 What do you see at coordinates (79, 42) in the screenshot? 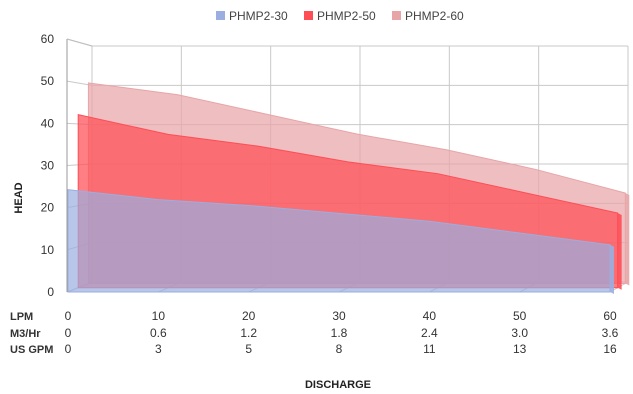
I see `grid-line-top-edge` at bounding box center [79, 42].